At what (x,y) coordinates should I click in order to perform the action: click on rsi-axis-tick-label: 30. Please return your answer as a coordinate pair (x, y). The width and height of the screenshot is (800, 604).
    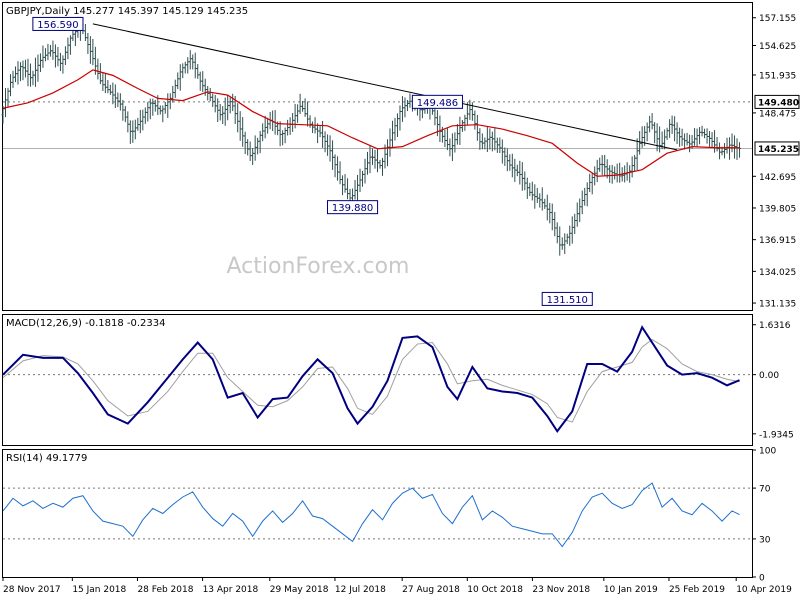
    Looking at the image, I should click on (765, 540).